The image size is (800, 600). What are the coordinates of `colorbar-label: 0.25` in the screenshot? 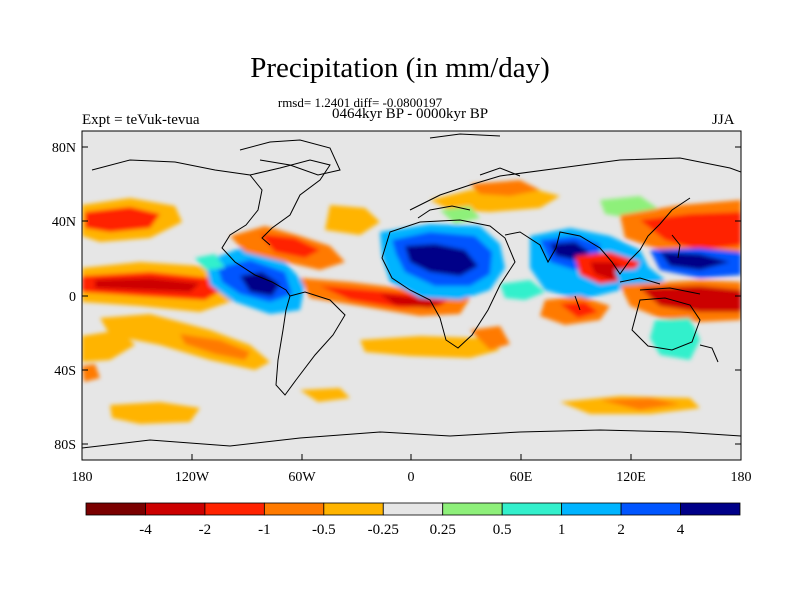 It's located at (443, 530).